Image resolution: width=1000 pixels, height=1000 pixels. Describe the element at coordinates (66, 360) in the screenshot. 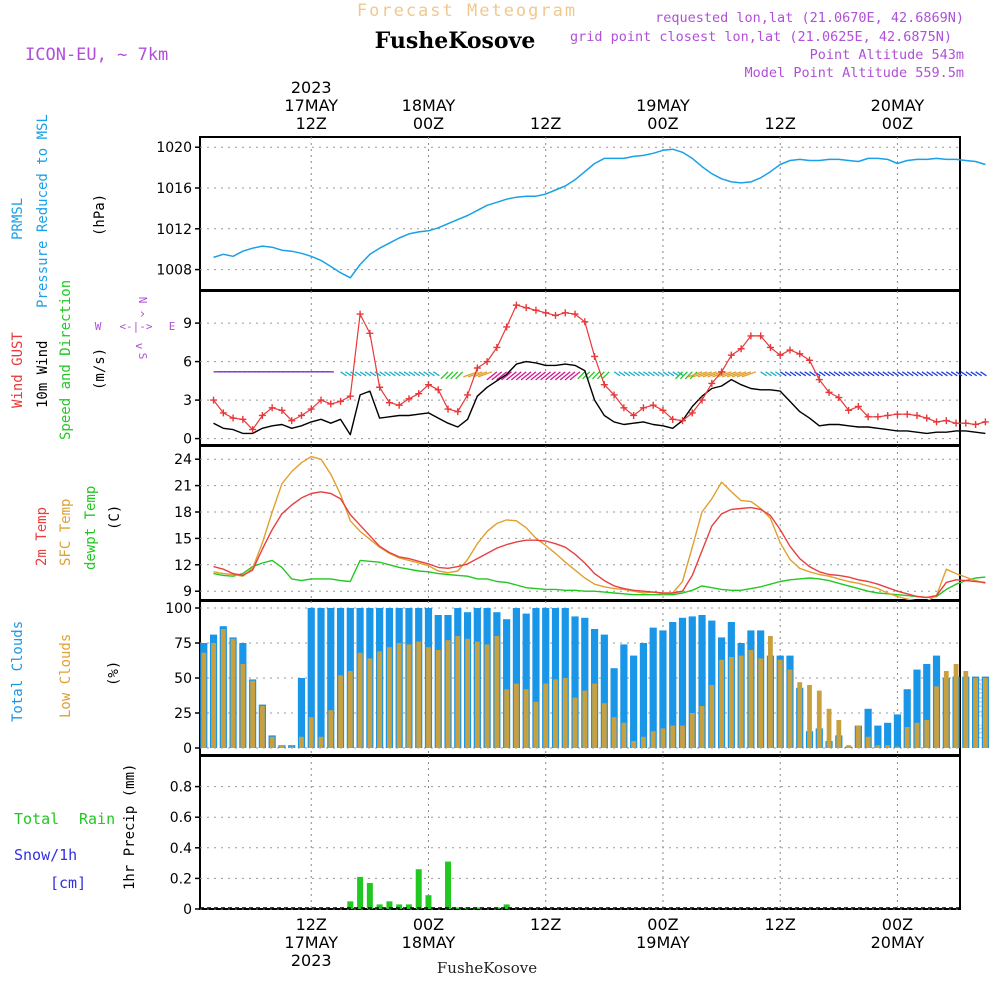

I see `wind-speed-dir-label: Speed and Direction` at that location.